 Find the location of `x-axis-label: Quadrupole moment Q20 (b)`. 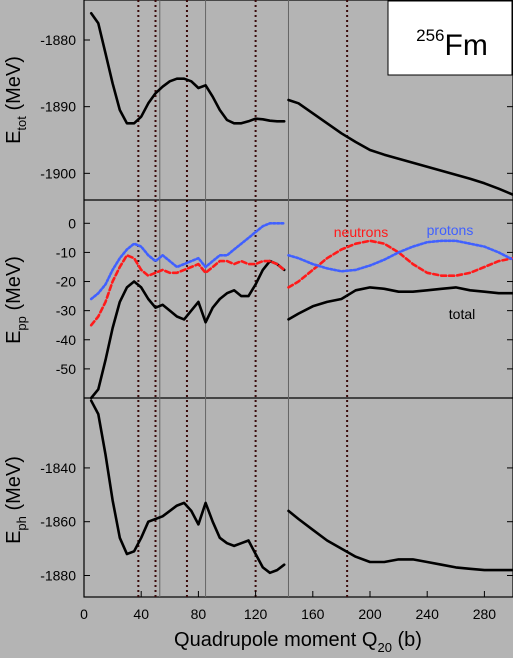

x-axis-label: Quadrupole moment Q20 (b) is located at coordinates (298, 642).